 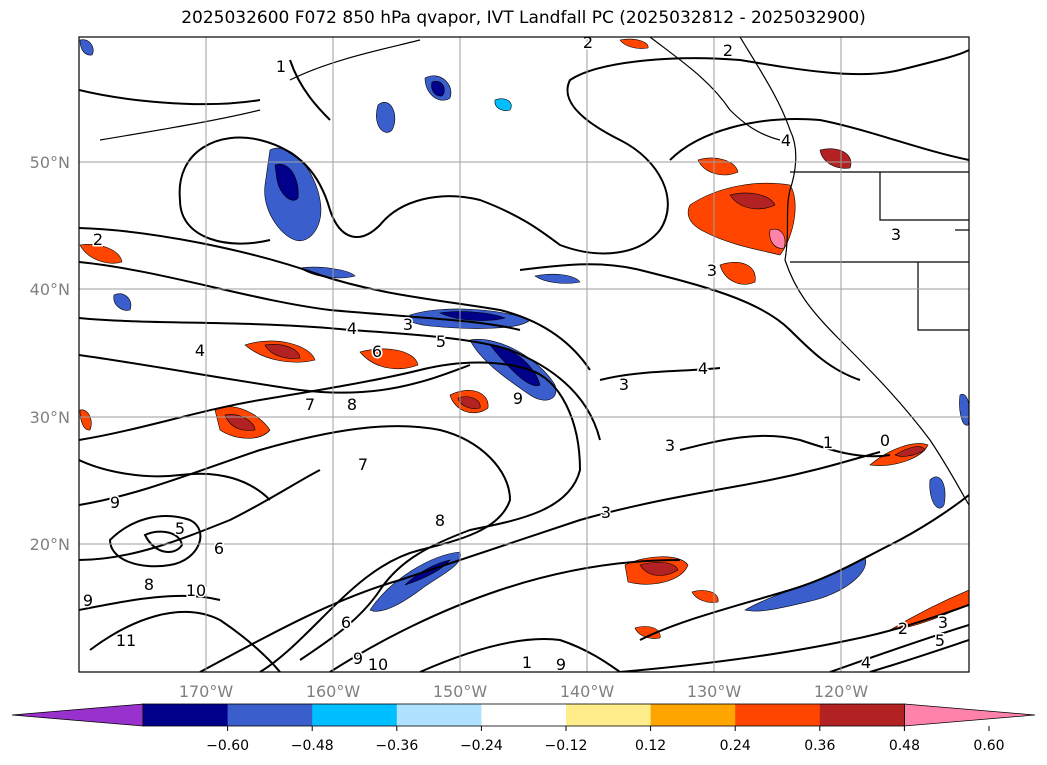 What do you see at coordinates (904, 746) in the screenshot?
I see `colorbar-tick-label: 0.48` at bounding box center [904, 746].